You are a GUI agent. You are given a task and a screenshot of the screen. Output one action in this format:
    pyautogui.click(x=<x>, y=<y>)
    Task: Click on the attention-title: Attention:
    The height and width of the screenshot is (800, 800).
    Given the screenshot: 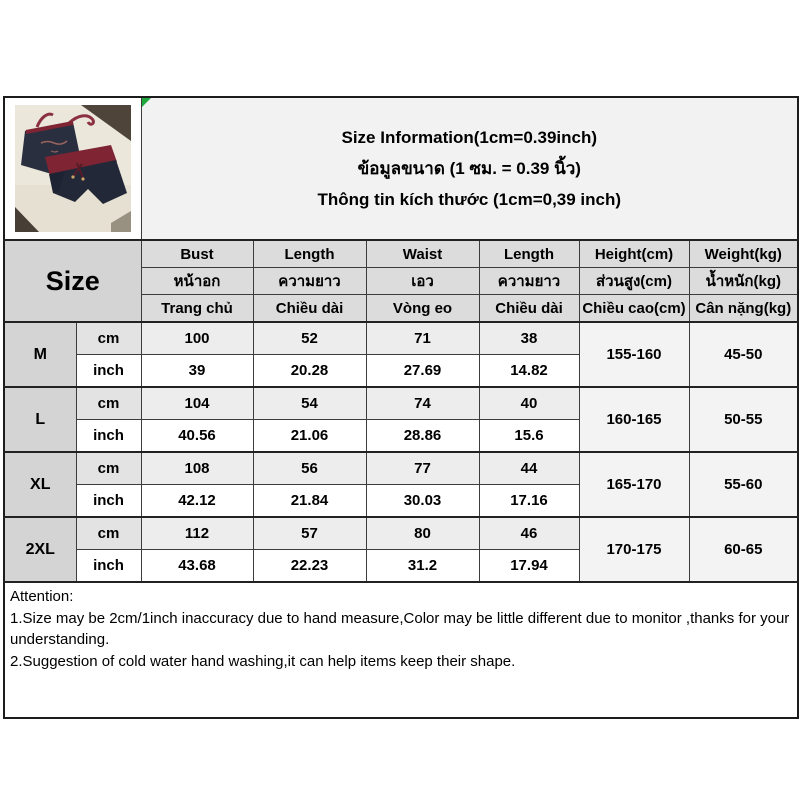 What is the action you would take?
    pyautogui.click(x=42, y=596)
    